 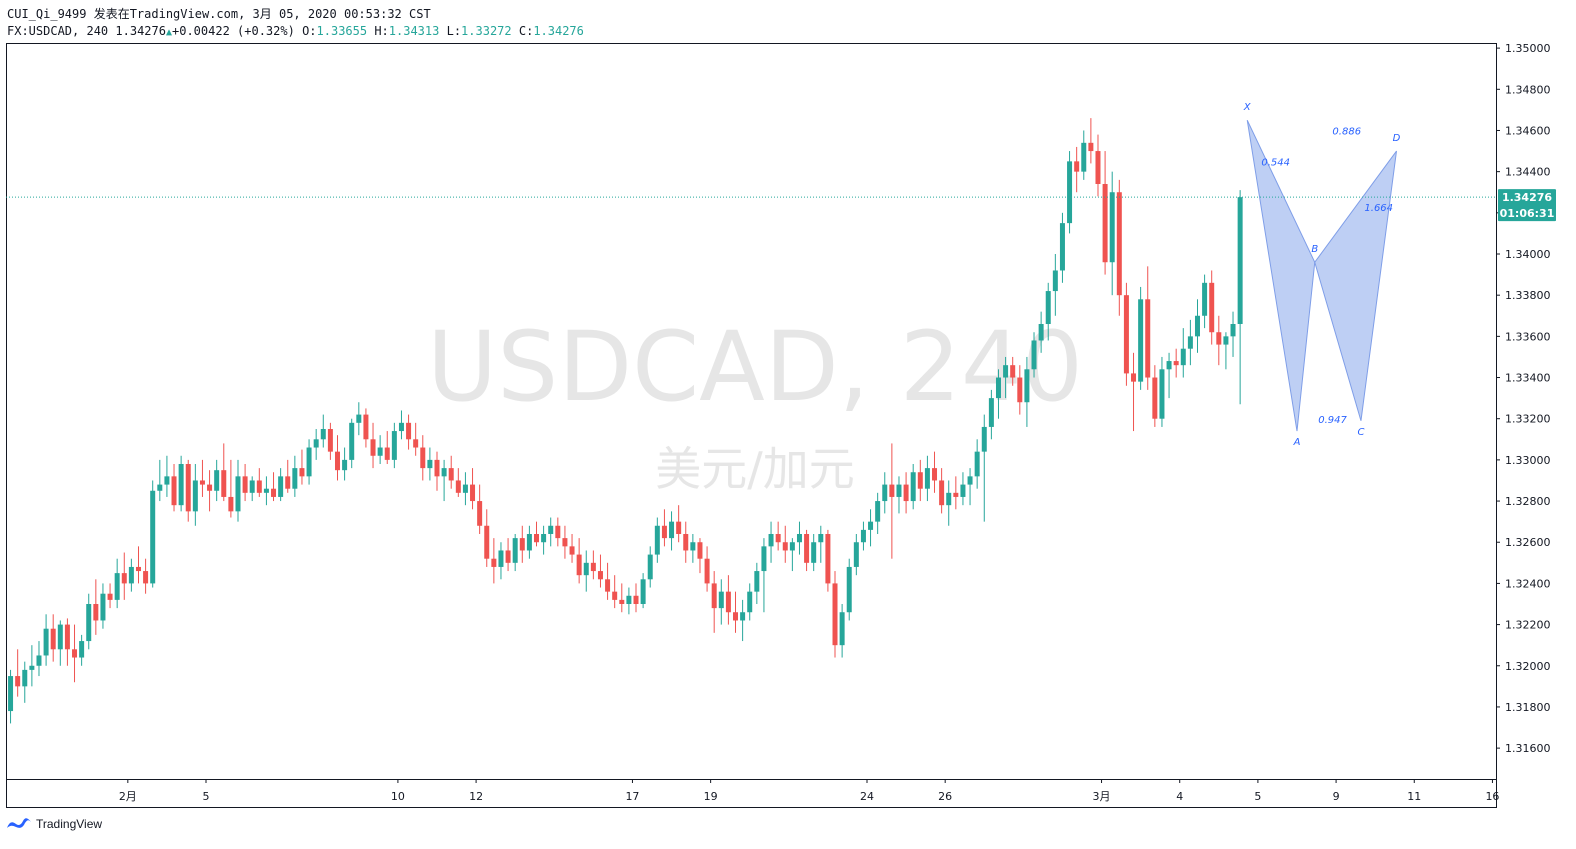 What do you see at coordinates (1528, 542) in the screenshot?
I see `price-tick-label: 1.32600` at bounding box center [1528, 542].